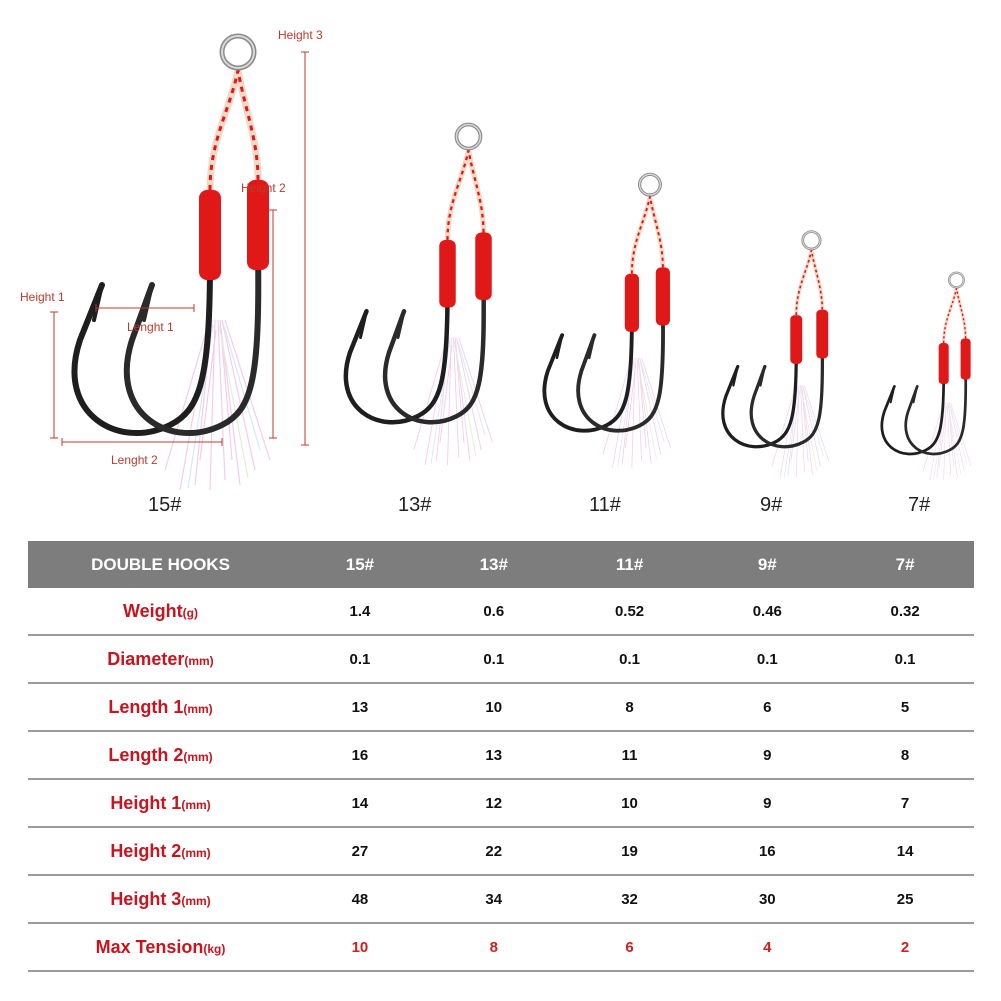  I want to click on length1-dimension-line, so click(145, 308).